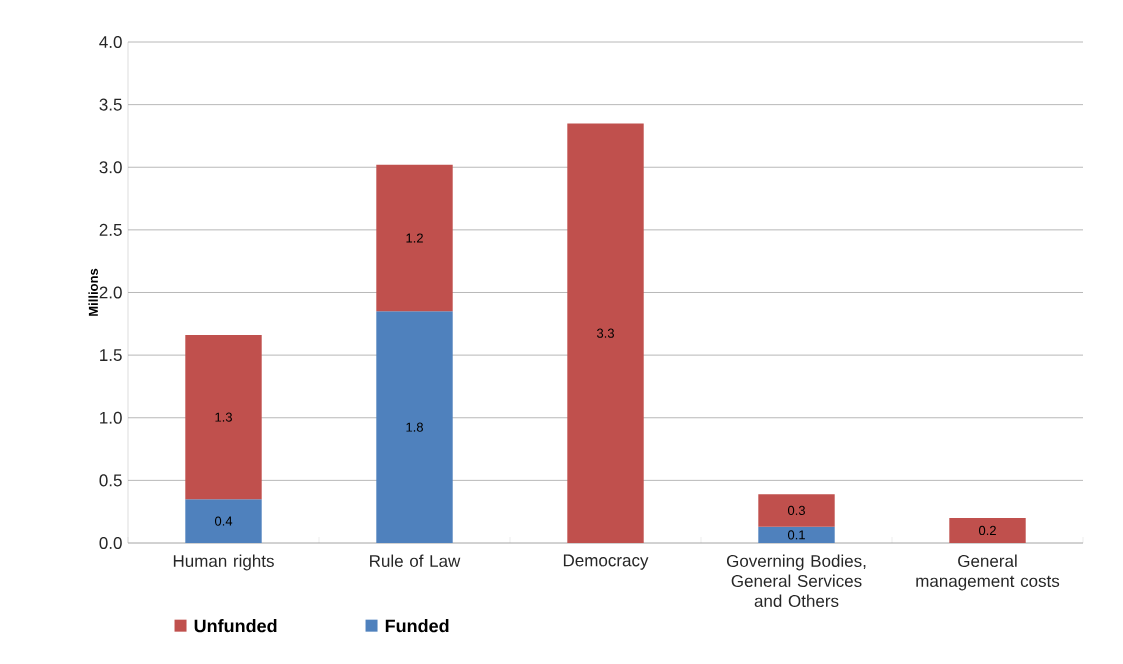  Describe the element at coordinates (415, 561) in the screenshot. I see `x-tick-label: Rule of Law` at that location.